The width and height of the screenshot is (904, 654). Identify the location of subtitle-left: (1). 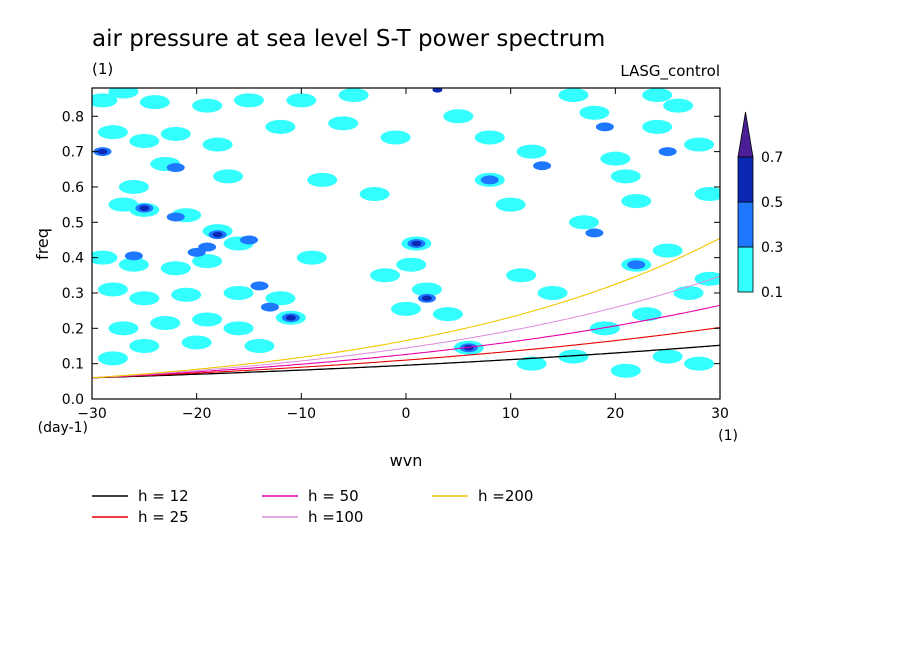
(102, 69).